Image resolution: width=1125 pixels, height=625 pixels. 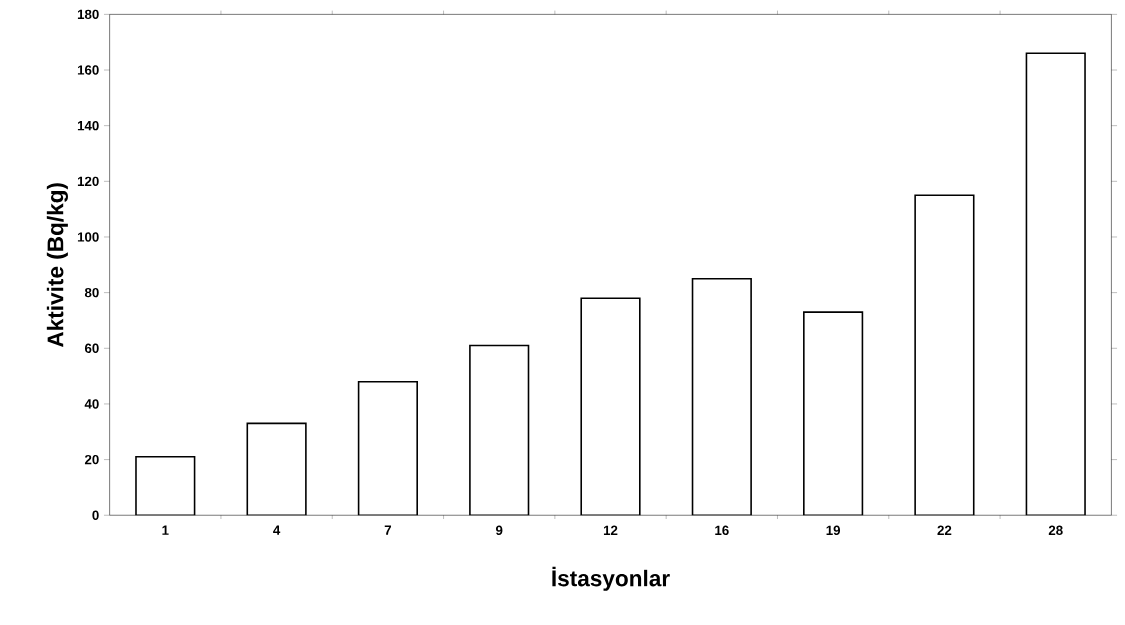 I want to click on x-tick-label: 28, so click(x=1055, y=530).